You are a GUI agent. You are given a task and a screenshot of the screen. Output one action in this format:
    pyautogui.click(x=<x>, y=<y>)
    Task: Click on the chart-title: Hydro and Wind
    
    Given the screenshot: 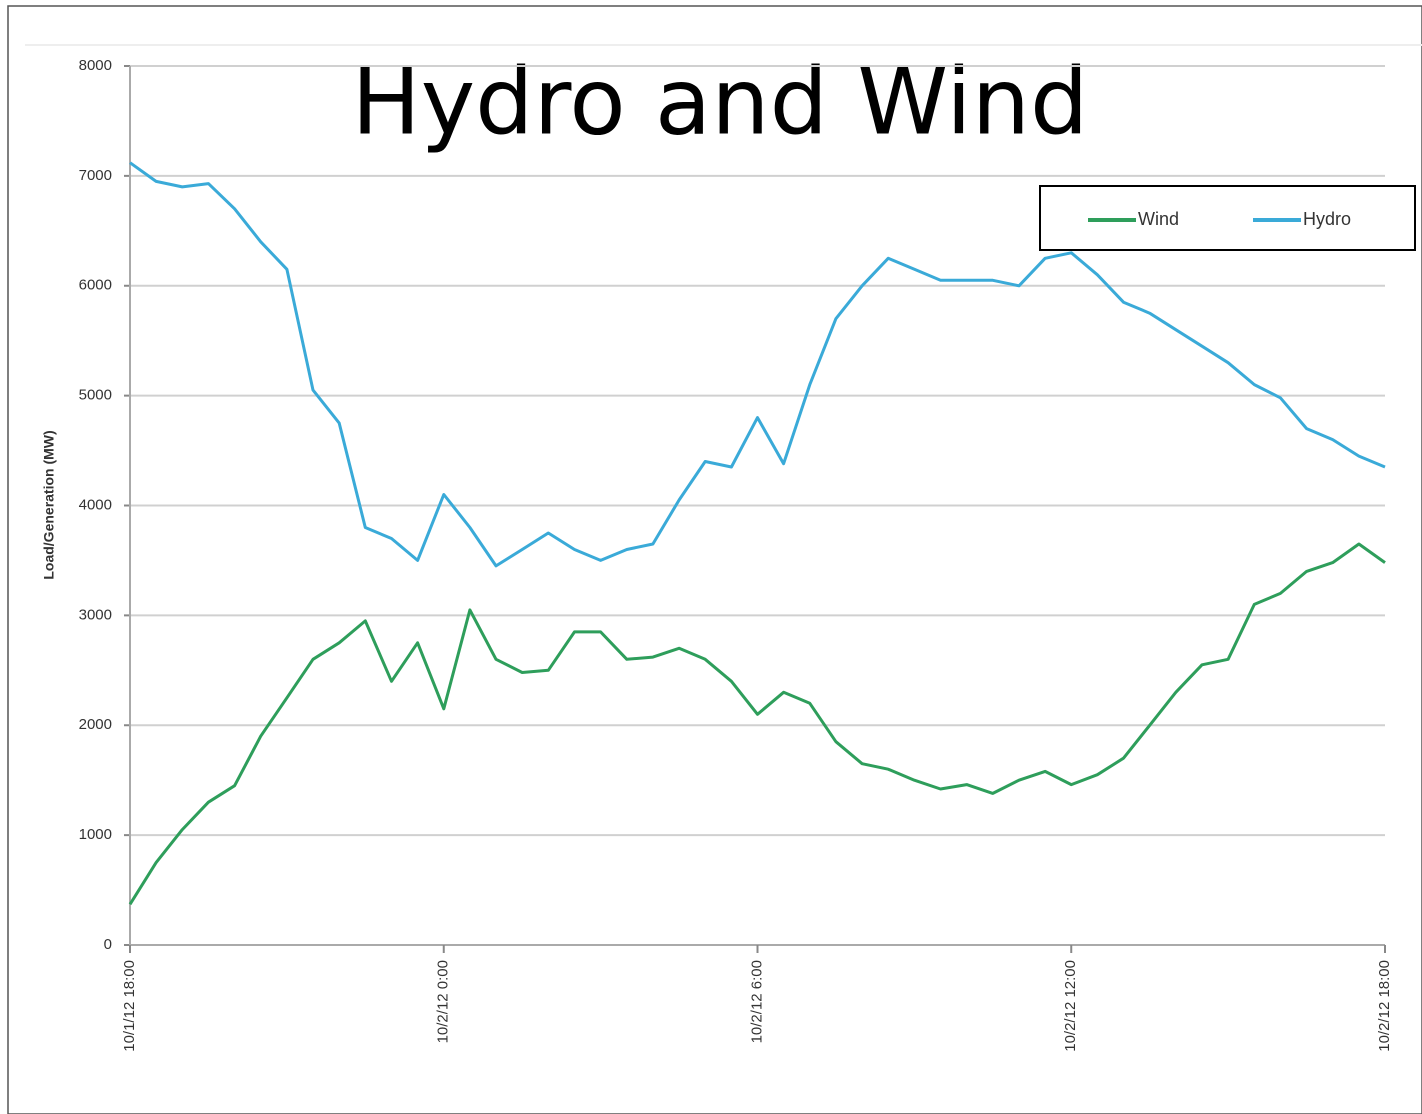 What is the action you would take?
    pyautogui.click(x=720, y=101)
    